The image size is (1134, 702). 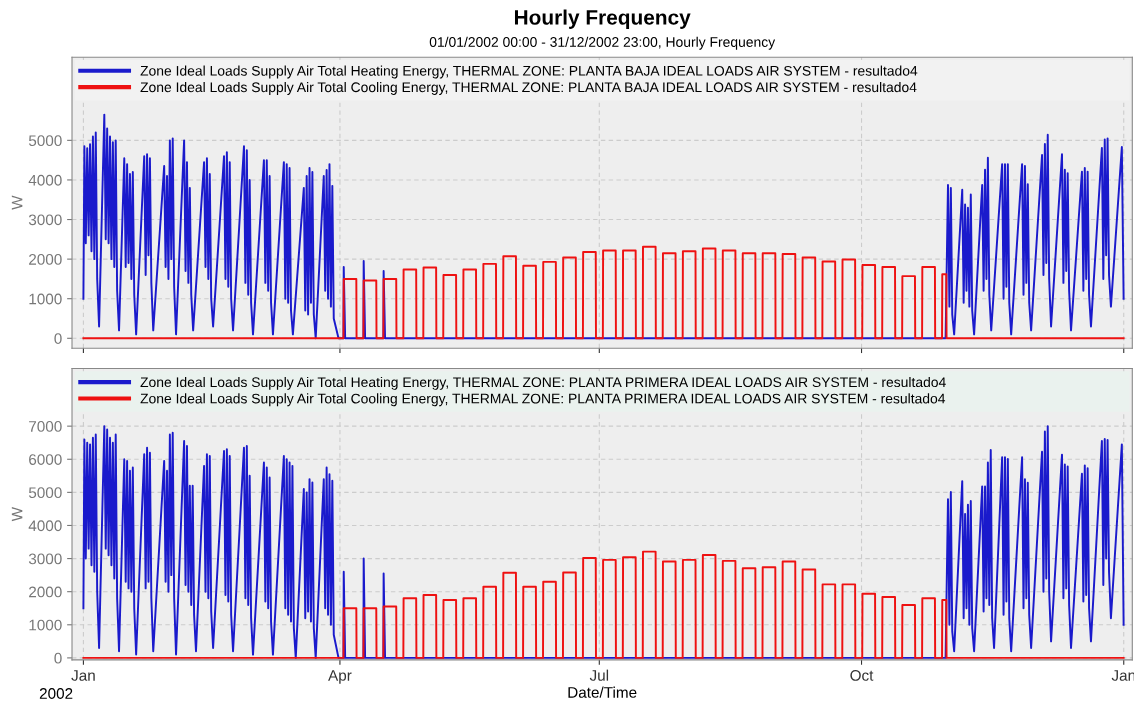 What do you see at coordinates (543, 400) in the screenshot?
I see `legend-label: Zone Ideal Loads Supply Air Total Cooling Energy, THERMAL ZONE: PLANTA PRIMERA IDEAL LOADS AIR SYSTEM - resultado4` at bounding box center [543, 400].